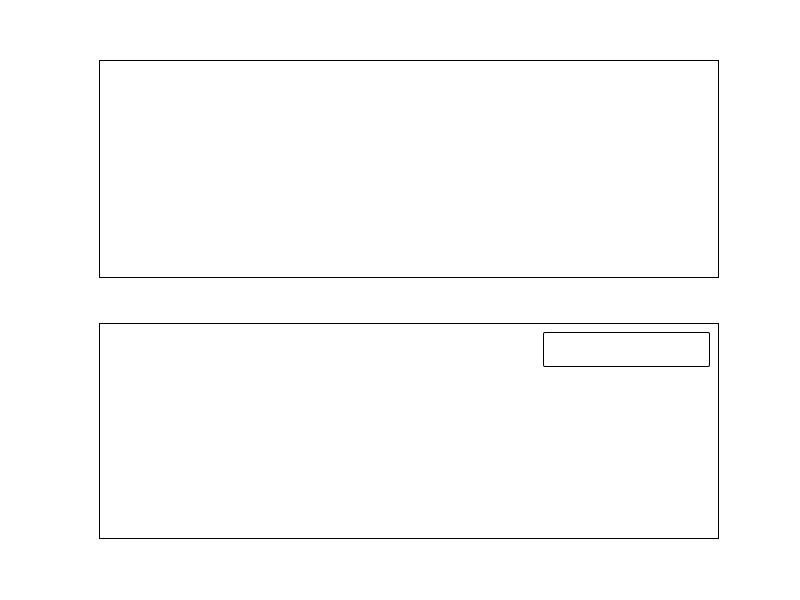 The width and height of the screenshot is (800, 600). What do you see at coordinates (626, 349) in the screenshot?
I see `legend-box` at bounding box center [626, 349].